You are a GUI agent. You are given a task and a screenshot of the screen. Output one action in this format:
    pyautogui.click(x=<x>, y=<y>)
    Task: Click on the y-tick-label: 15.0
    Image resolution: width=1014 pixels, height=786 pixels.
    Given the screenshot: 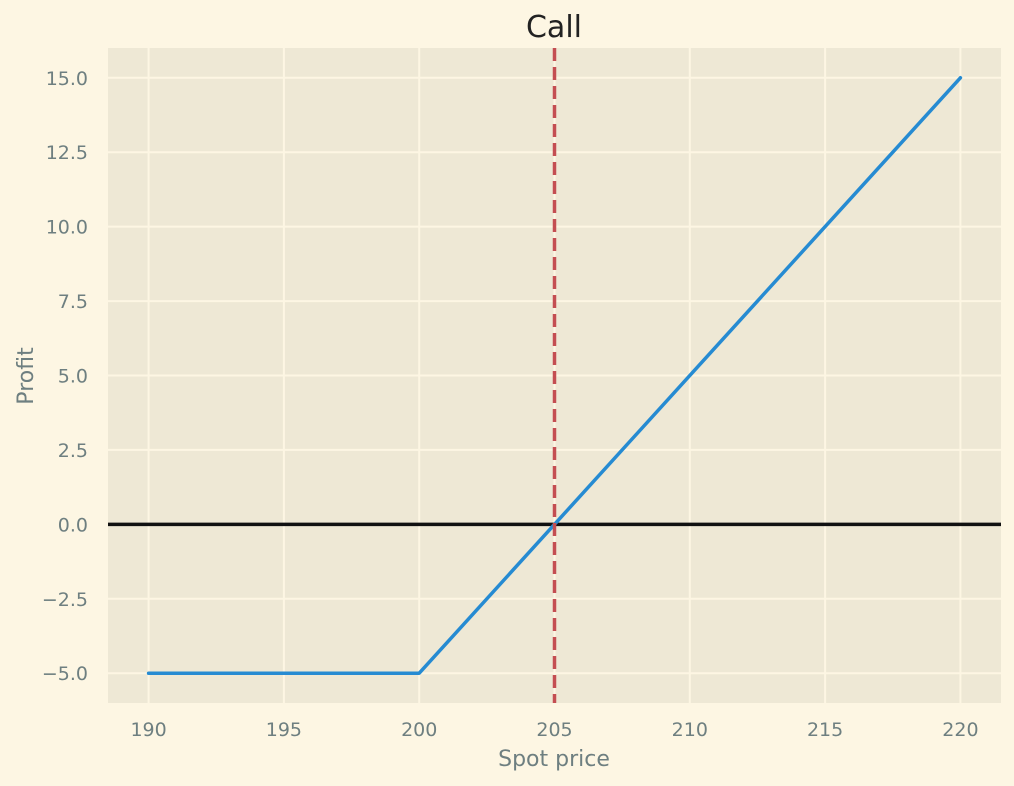 What is the action you would take?
    pyautogui.click(x=67, y=79)
    